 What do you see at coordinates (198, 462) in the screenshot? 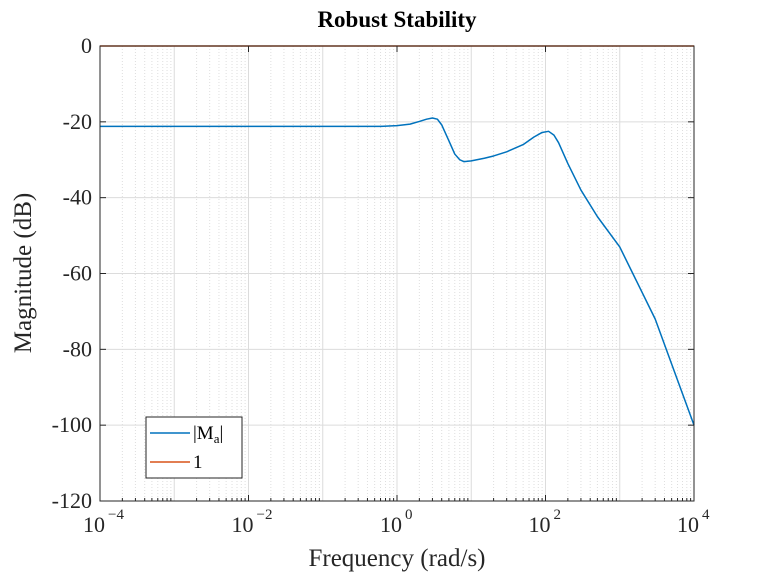
I see `legend-label-1: 1` at bounding box center [198, 462].